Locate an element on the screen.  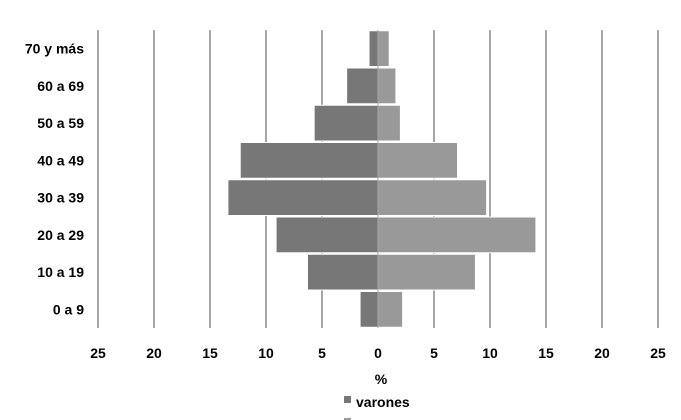
x-tick-label-5: 0 is located at coordinates (378, 353).